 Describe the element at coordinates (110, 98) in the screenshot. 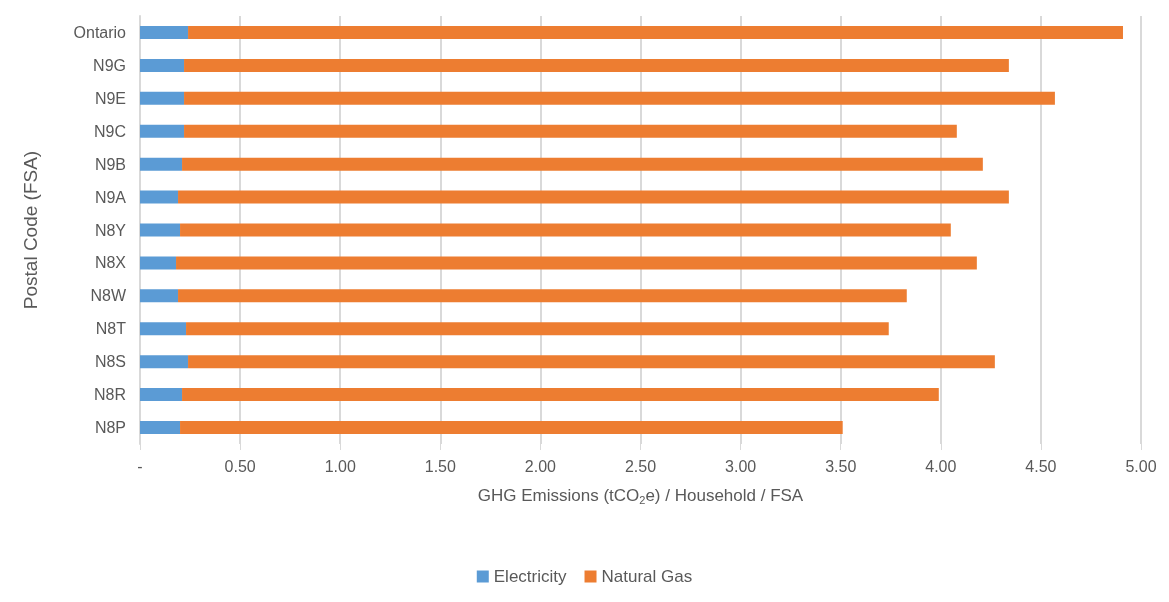

I see `y-tick-label: N9E` at that location.